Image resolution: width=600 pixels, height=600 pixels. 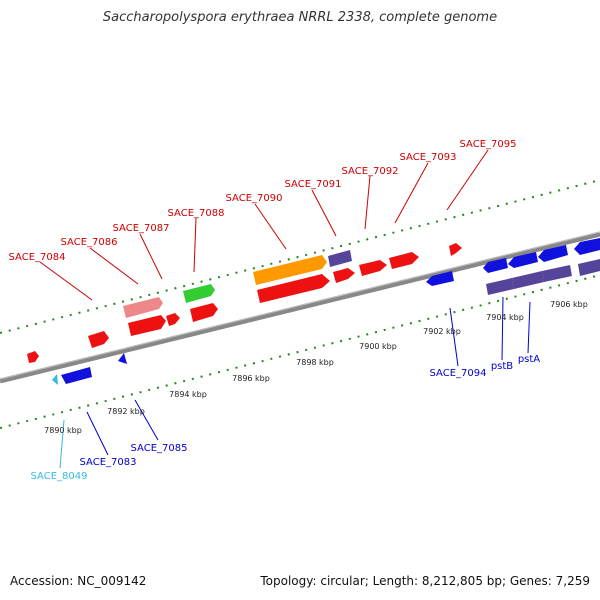 What do you see at coordinates (251, 378) in the screenshot?
I see `scale-label: 7896 kbp` at bounding box center [251, 378].